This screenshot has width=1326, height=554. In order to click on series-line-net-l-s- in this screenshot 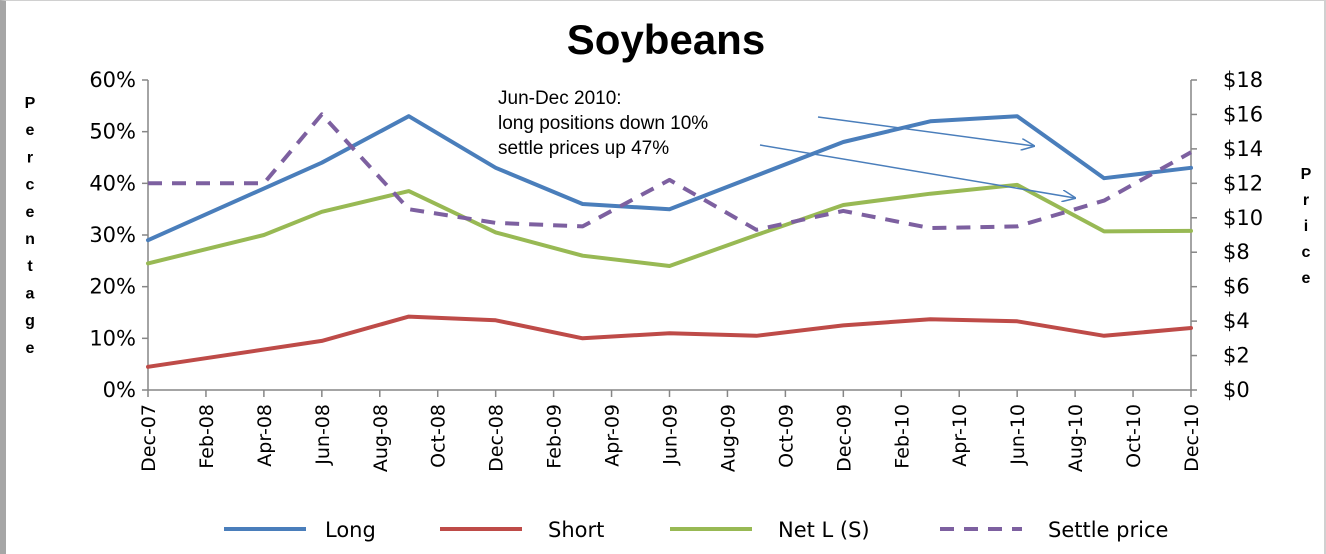, I will do `click(669, 225)`.